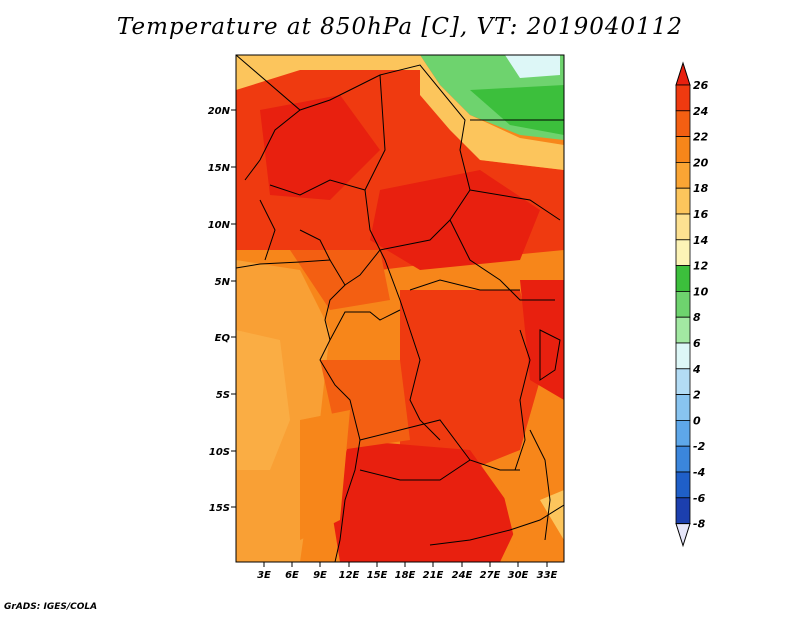 This screenshot has height=618, width=800. What do you see at coordinates (349, 575) in the screenshot?
I see `lon-label: 12E` at bounding box center [349, 575].